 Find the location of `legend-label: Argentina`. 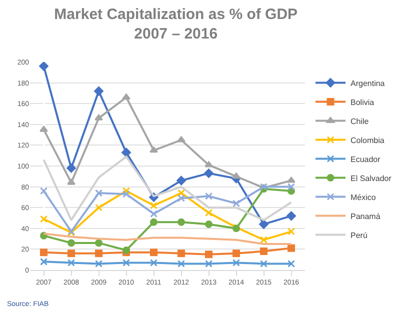

legend-label: Argentina is located at coordinates (368, 83).